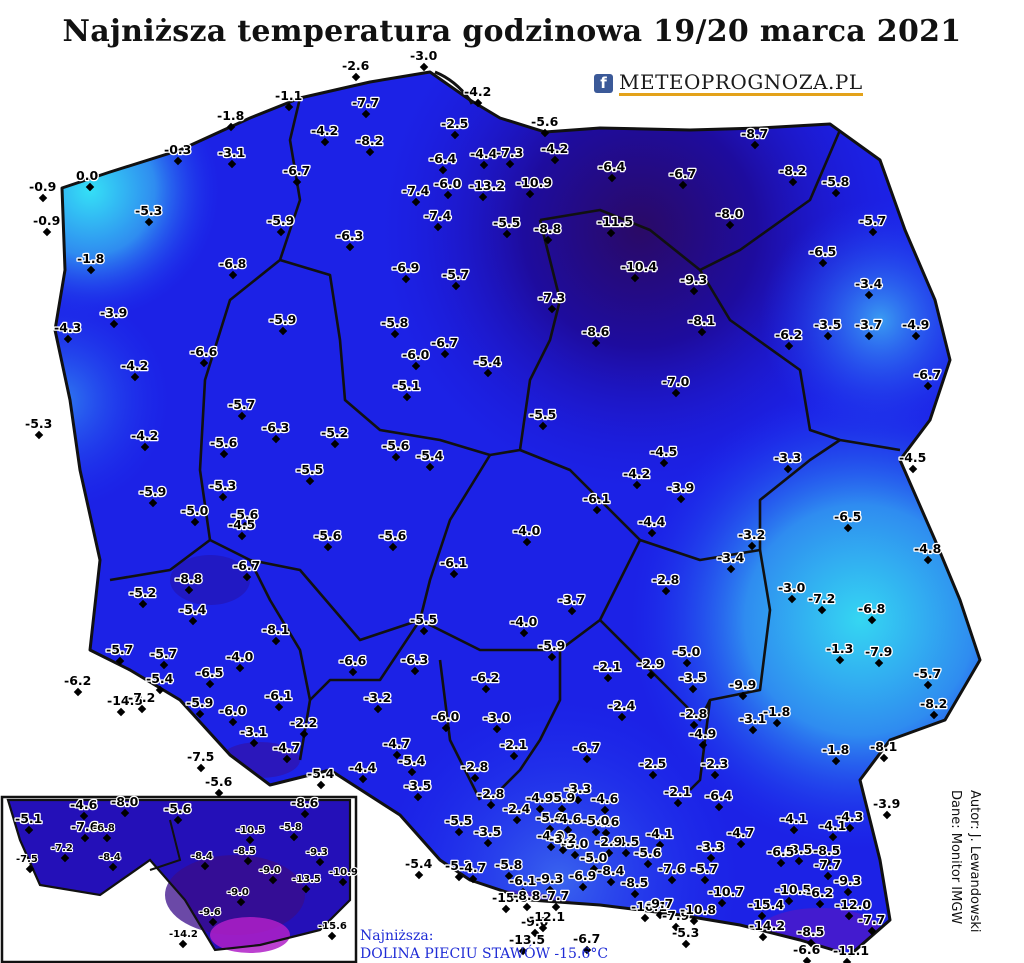 The height and width of the screenshot is (963, 1024). I want to click on station-temperature-label: -9.0, so click(270, 870).